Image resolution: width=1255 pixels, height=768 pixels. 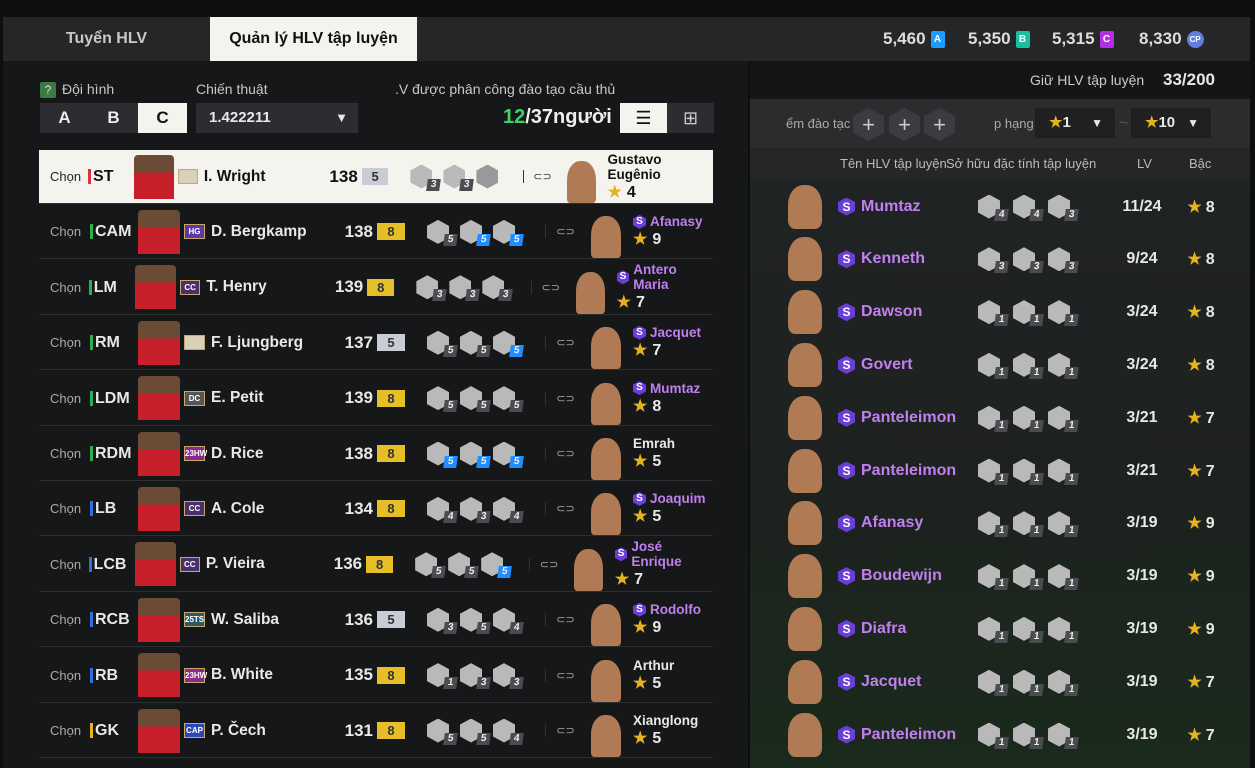 I want to click on coach-row: S Afanasy 1 1 1 3/19 ★ 9, so click(x=1000, y=523).